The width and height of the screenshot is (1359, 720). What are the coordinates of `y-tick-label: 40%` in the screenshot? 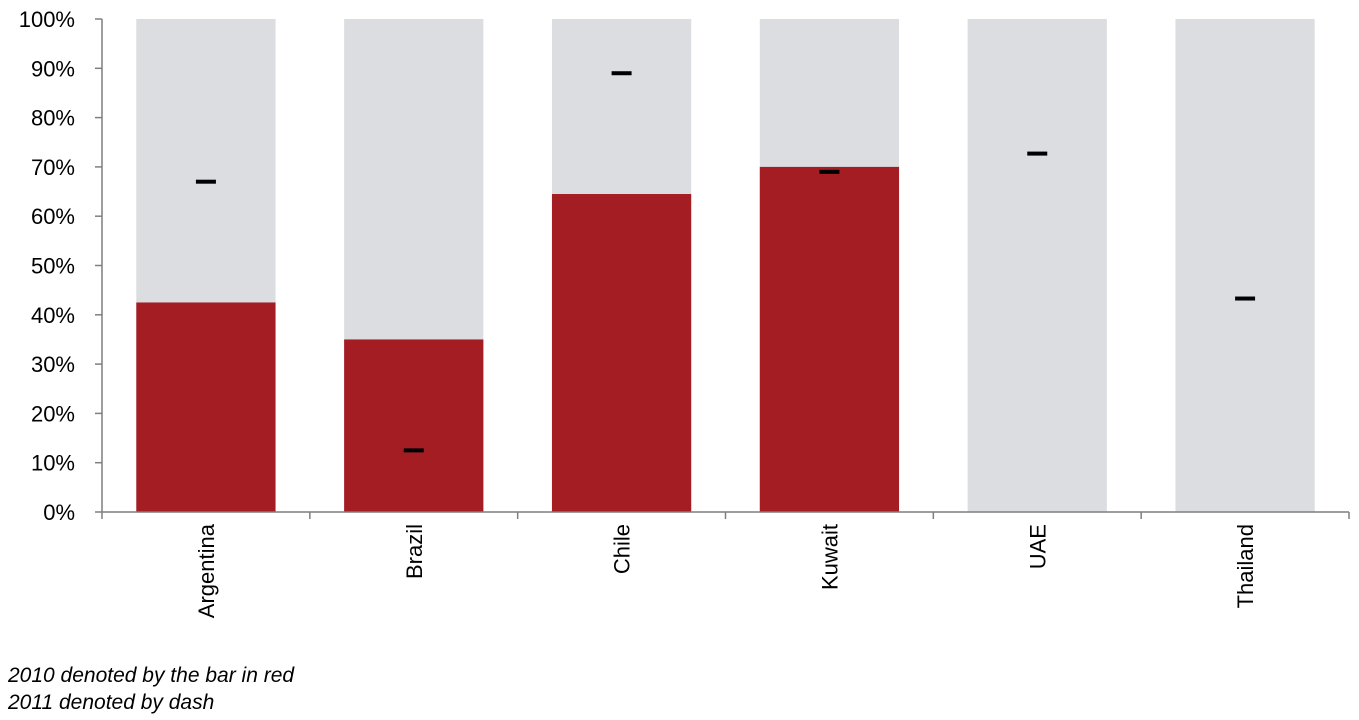 It's located at (53, 315).